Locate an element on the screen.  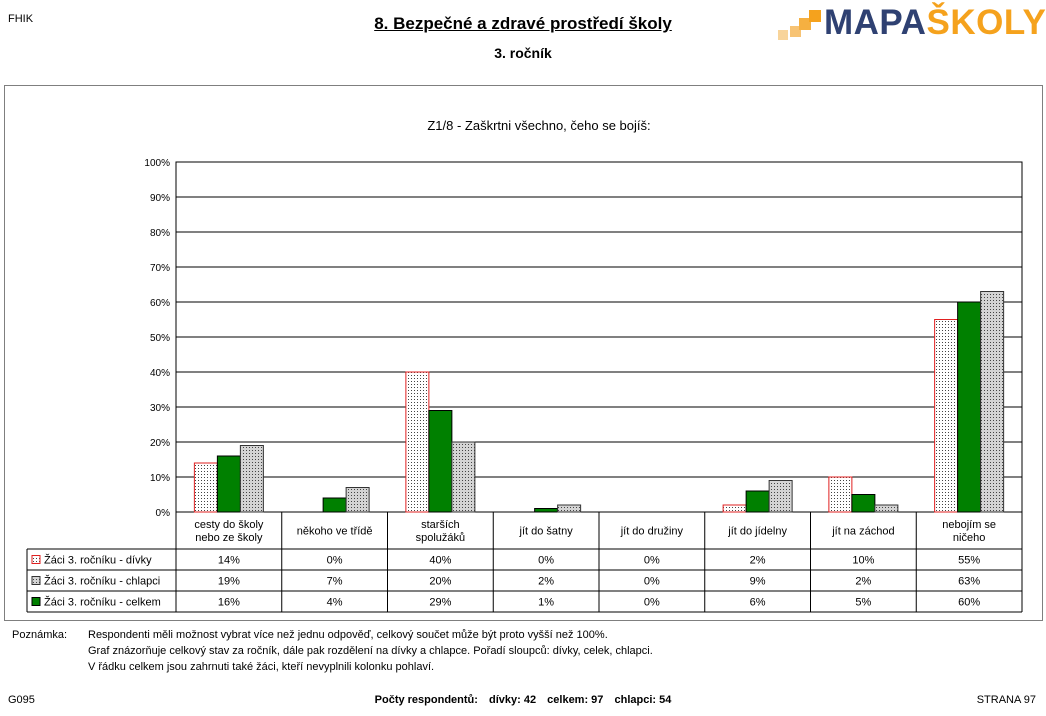
data-label: 40% is located at coordinates (440, 561).